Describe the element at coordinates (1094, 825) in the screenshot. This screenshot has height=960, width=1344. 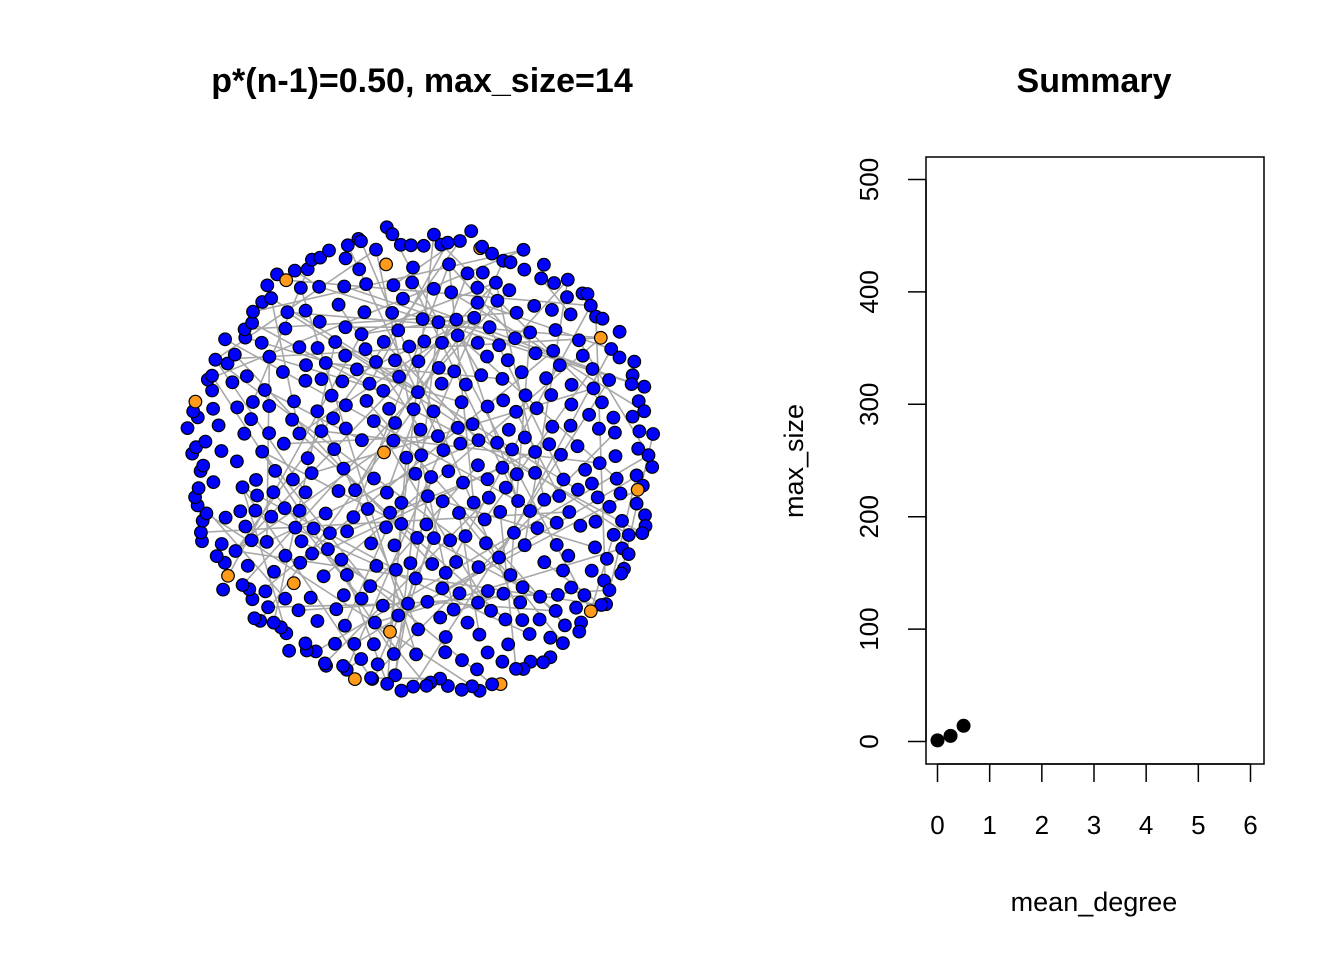
I see `x-tick-label: 3` at that location.